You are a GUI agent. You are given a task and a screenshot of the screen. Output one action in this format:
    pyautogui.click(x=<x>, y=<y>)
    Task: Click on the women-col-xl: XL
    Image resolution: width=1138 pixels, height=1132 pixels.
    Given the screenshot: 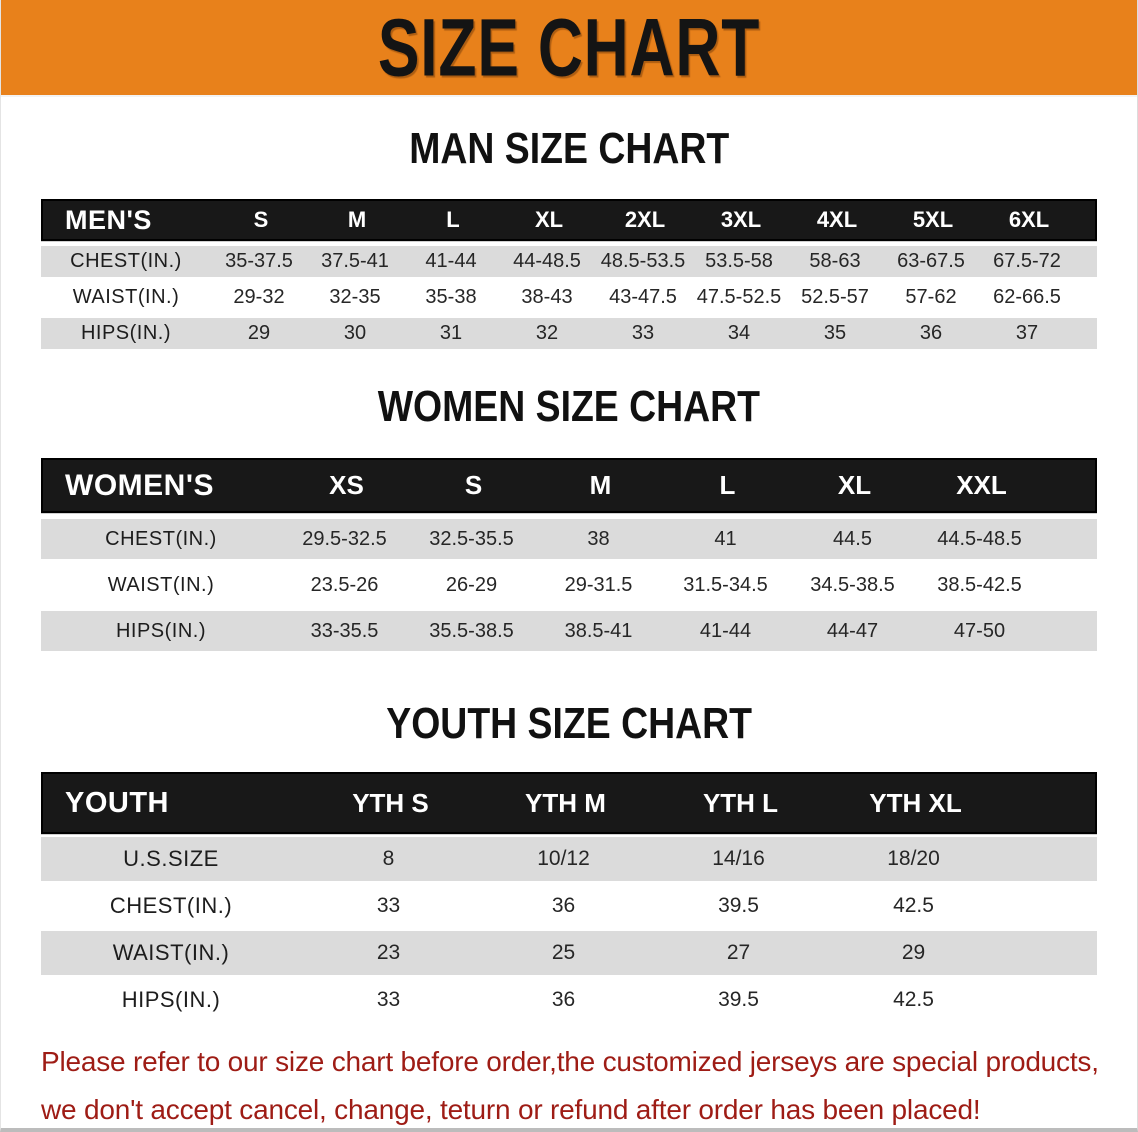 What is the action you would take?
    pyautogui.click(x=854, y=485)
    